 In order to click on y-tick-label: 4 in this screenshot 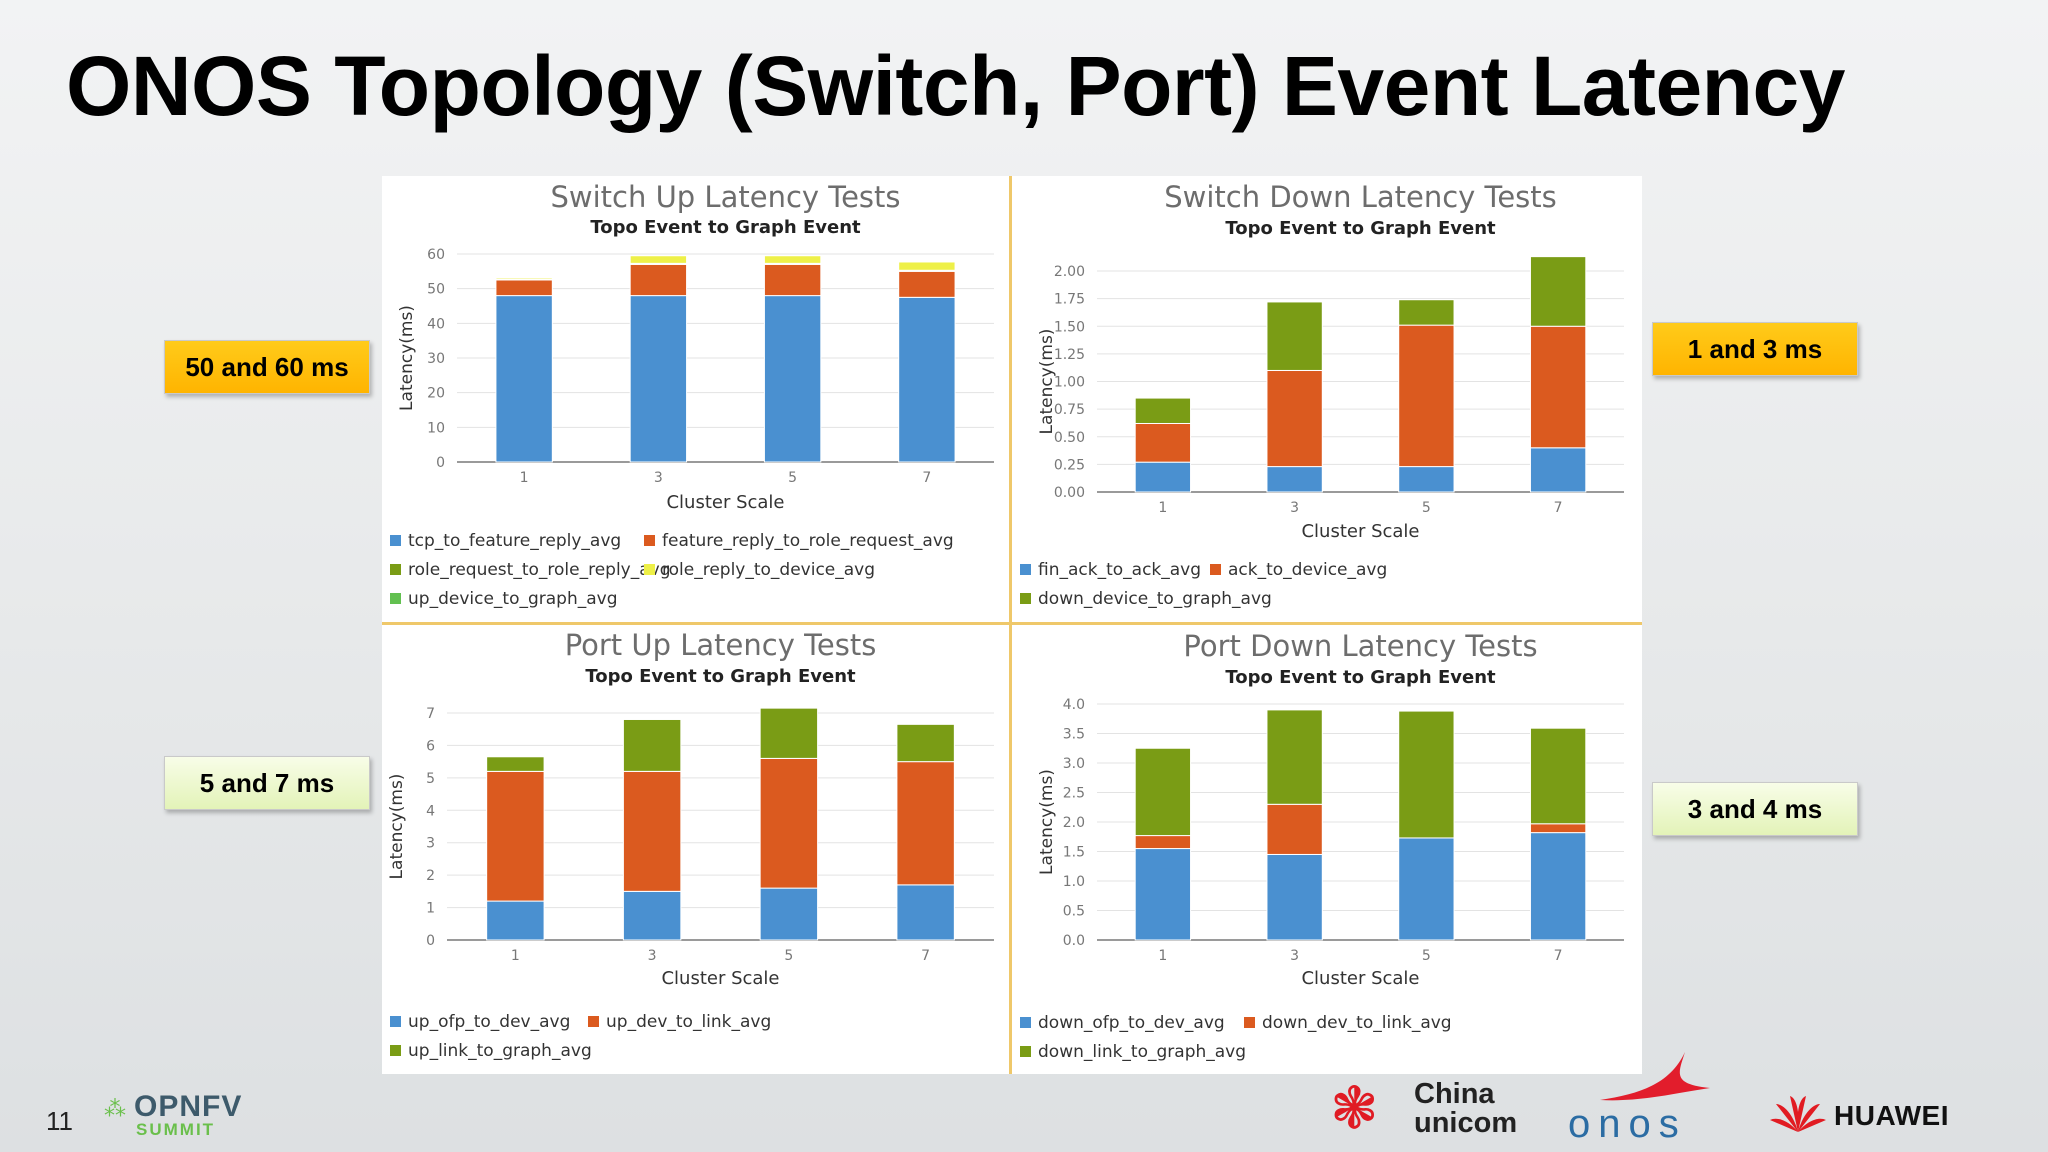, I will do `click(430, 811)`.